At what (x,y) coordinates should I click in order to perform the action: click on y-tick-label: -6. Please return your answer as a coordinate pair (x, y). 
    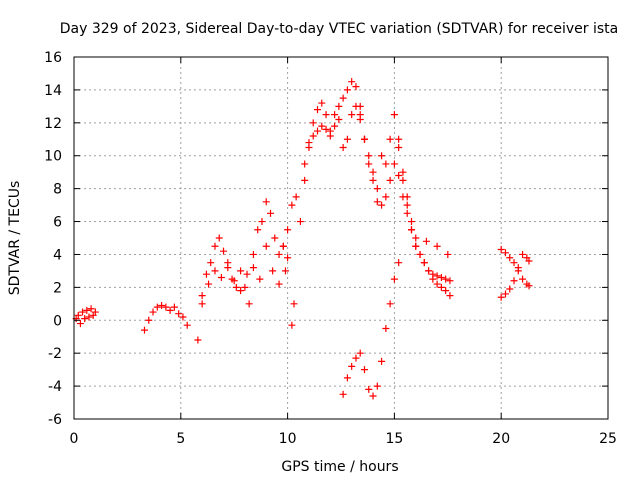
    Looking at the image, I should click on (55, 420).